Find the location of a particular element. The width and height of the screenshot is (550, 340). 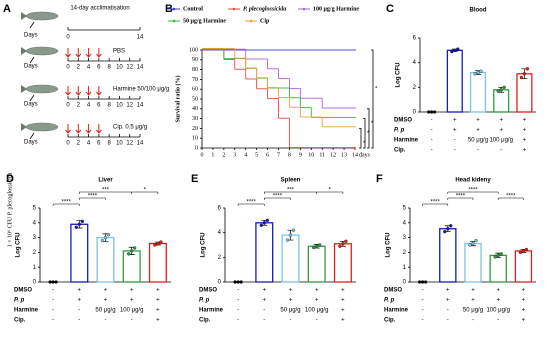

y-tick-label: 2 is located at coordinates (220, 258).